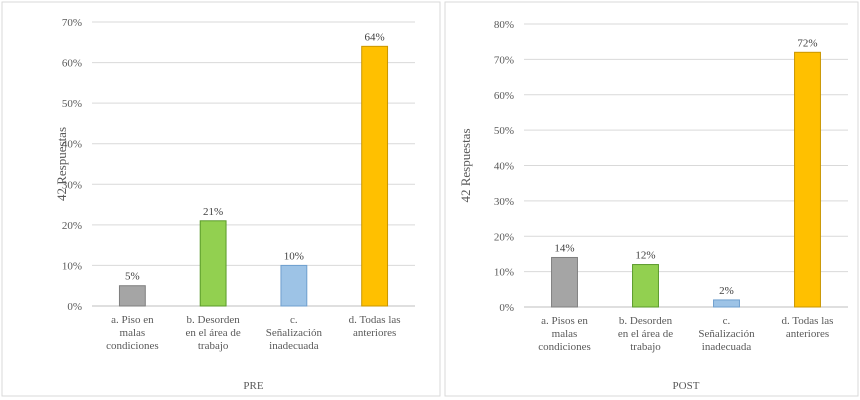  Describe the element at coordinates (686, 386) in the screenshot. I see `x-axis-title: POST` at that location.